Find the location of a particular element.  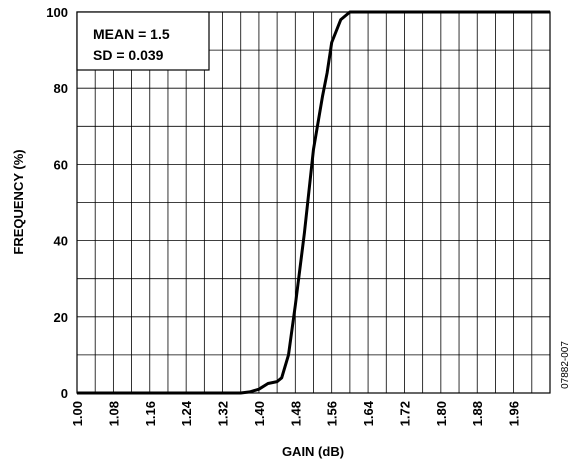

x-tick-label: 1.48 is located at coordinates (295, 413).